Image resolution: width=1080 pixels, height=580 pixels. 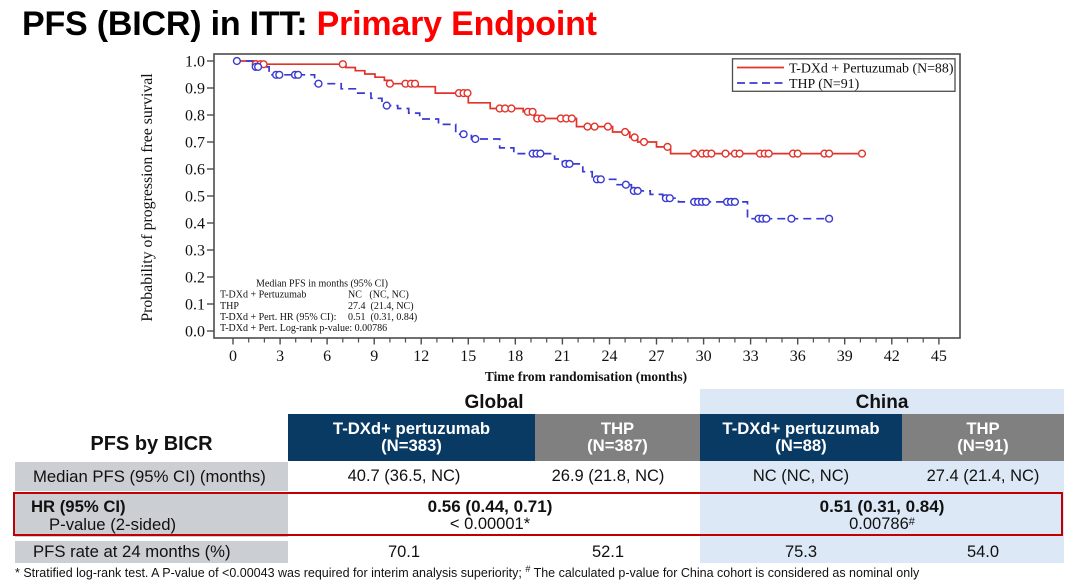 I want to click on svg-text: 0.7, so click(x=195, y=143).